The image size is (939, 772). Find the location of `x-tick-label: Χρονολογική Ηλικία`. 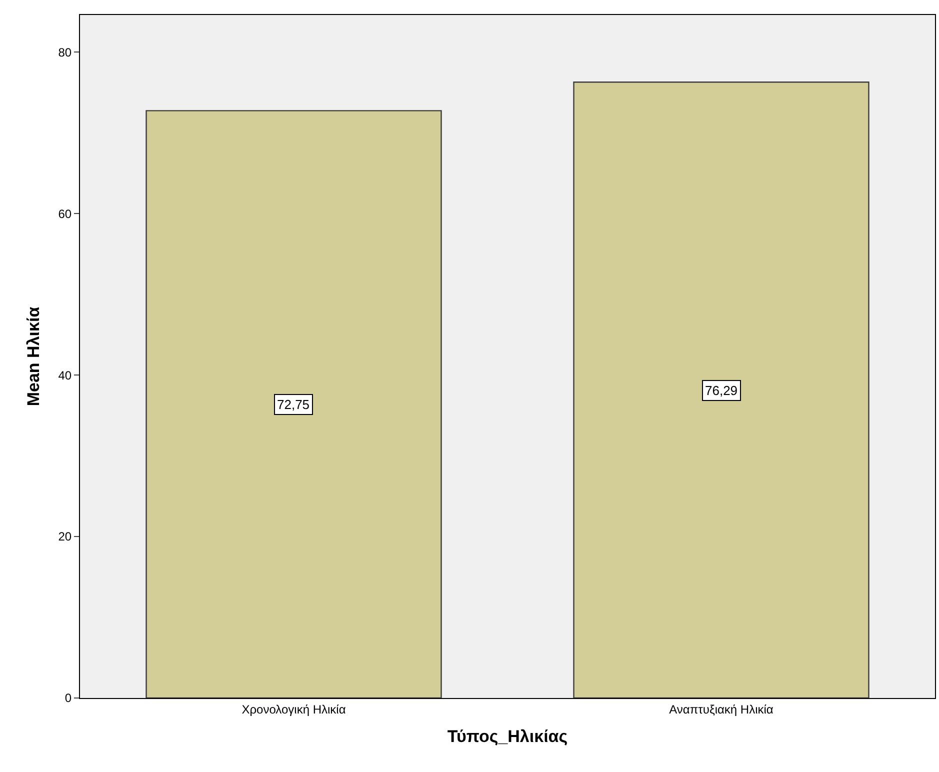

x-tick-label: Χρονολογική Ηλικία is located at coordinates (294, 709).